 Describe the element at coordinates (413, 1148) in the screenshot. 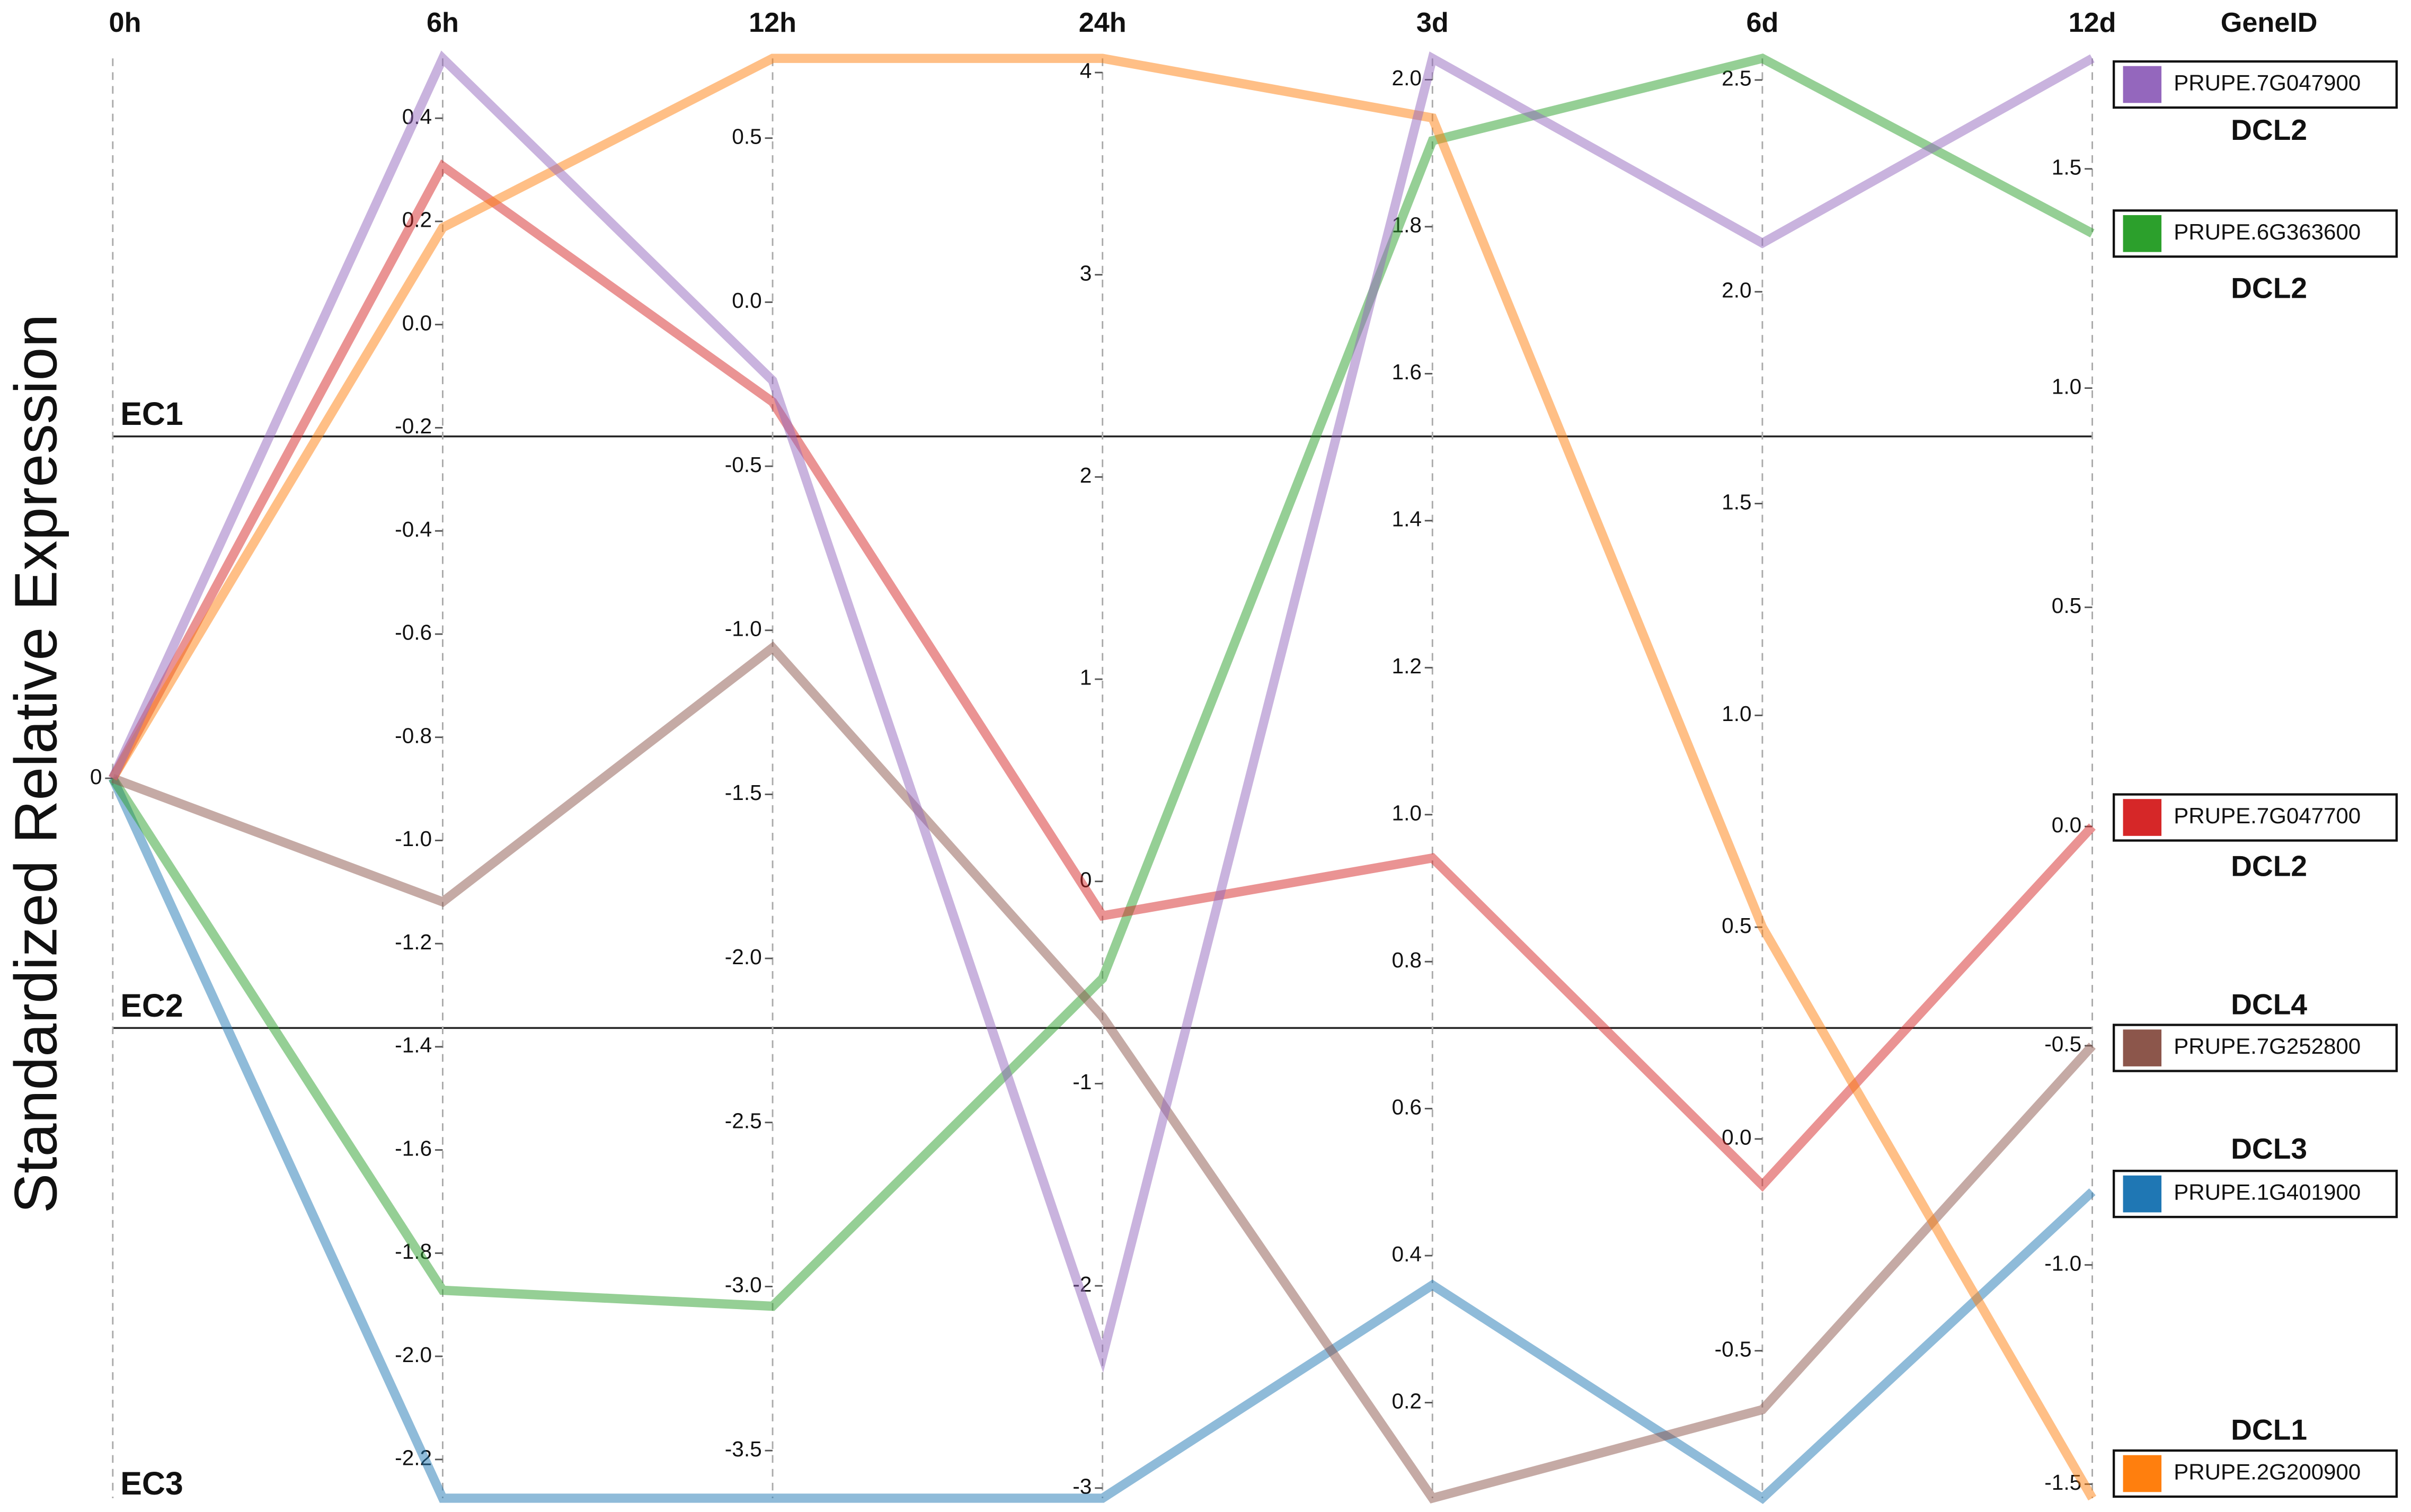

I see `y-tick-label: -1.6` at that location.